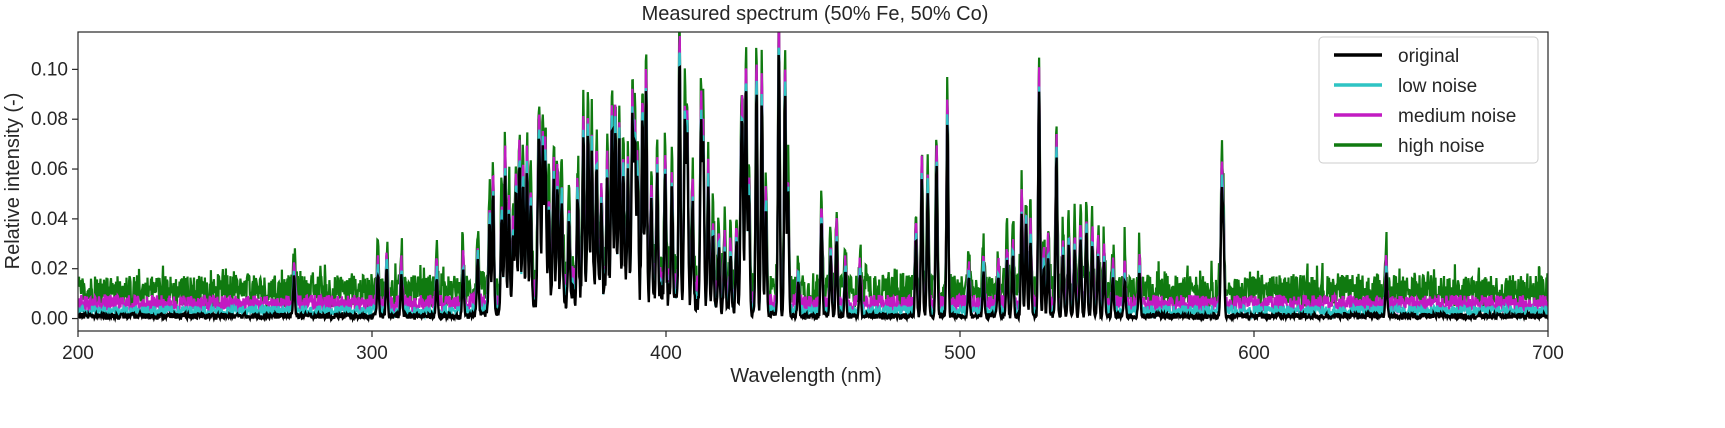  I want to click on chart-title: Measured spectrum (50% Fe, 50% Co), so click(815, 14).